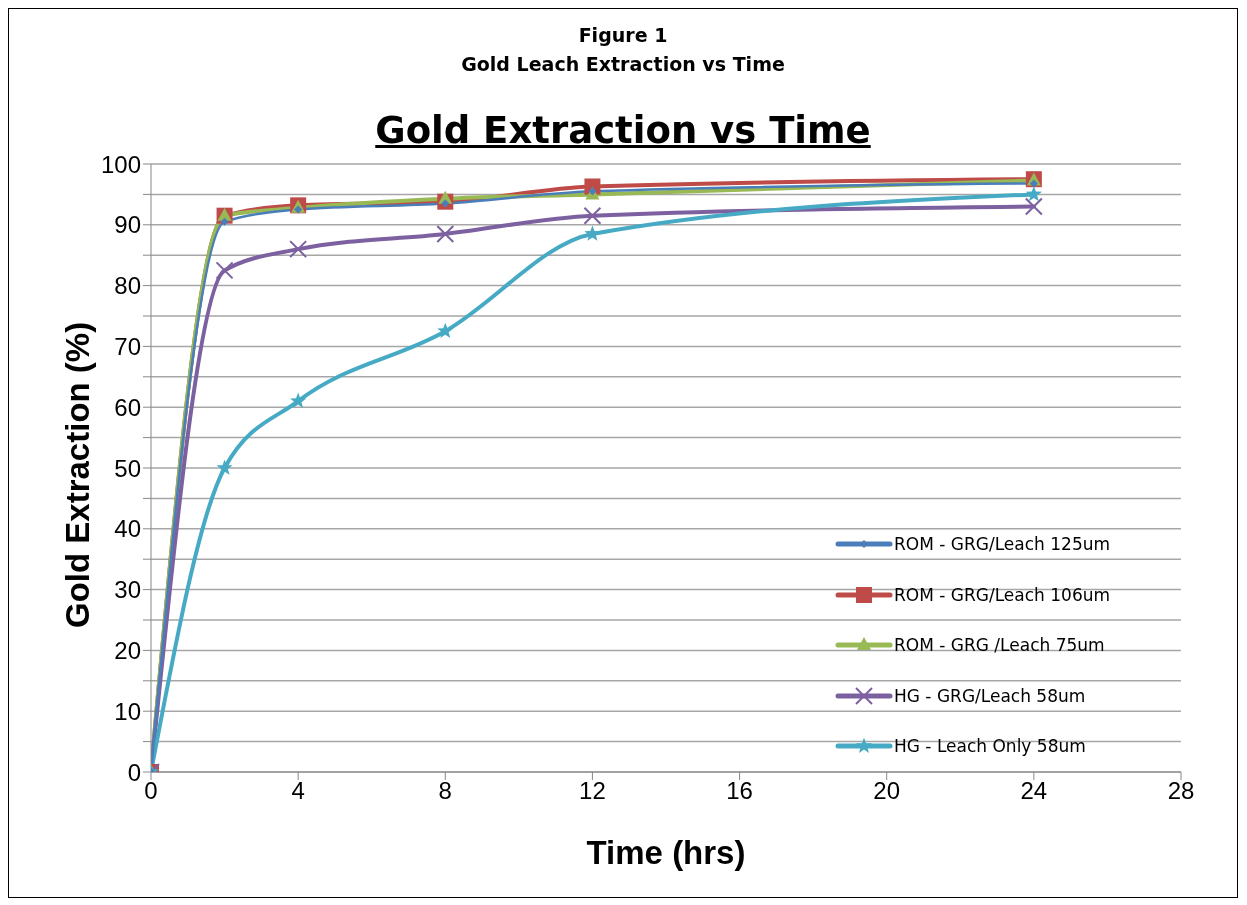 This screenshot has height=905, width=1247. Describe the element at coordinates (127, 346) in the screenshot. I see `y-tick-label: 70` at that location.